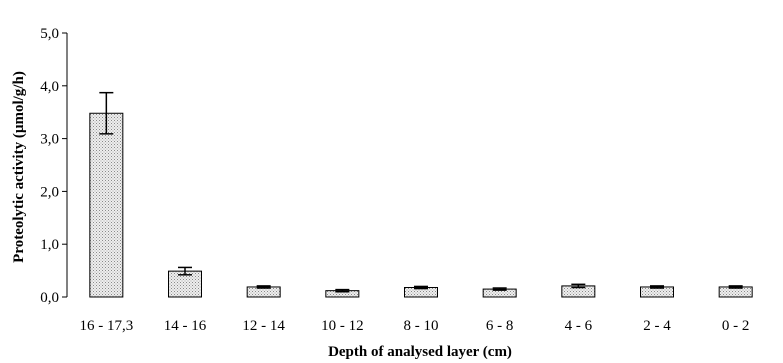 This screenshot has width=783, height=363. Describe the element at coordinates (106, 326) in the screenshot. I see `x-tick-label: 16 - 17,3` at that location.